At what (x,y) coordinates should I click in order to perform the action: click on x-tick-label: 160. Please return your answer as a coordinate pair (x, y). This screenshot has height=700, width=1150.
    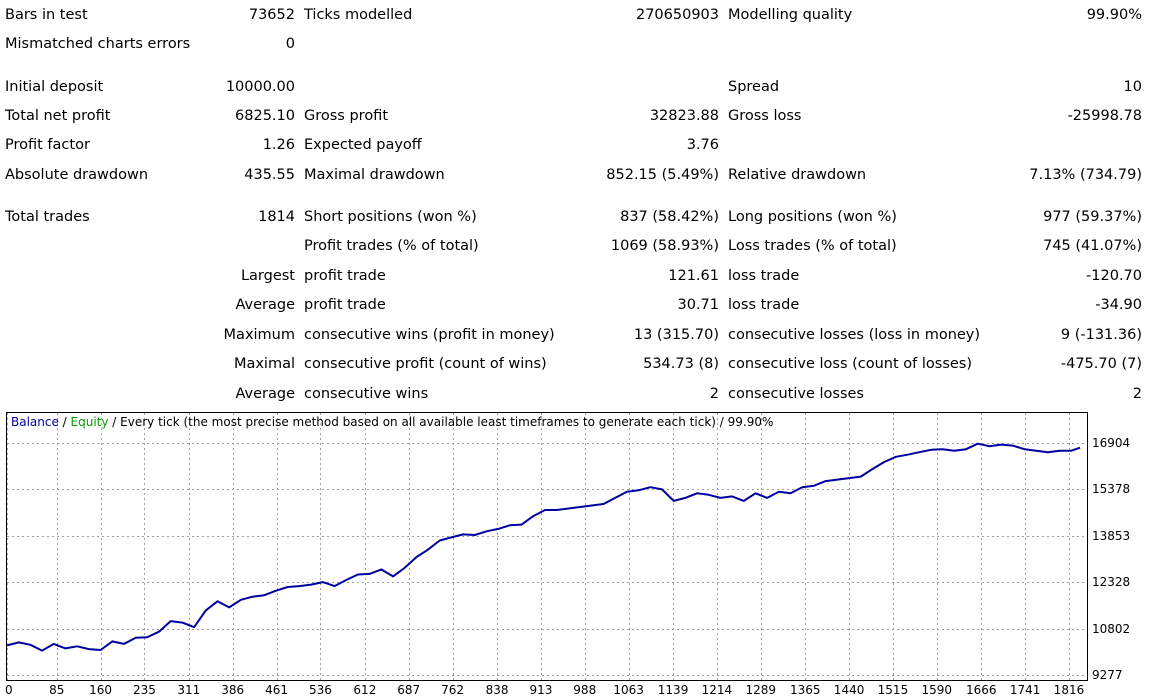
    Looking at the image, I should click on (101, 690).